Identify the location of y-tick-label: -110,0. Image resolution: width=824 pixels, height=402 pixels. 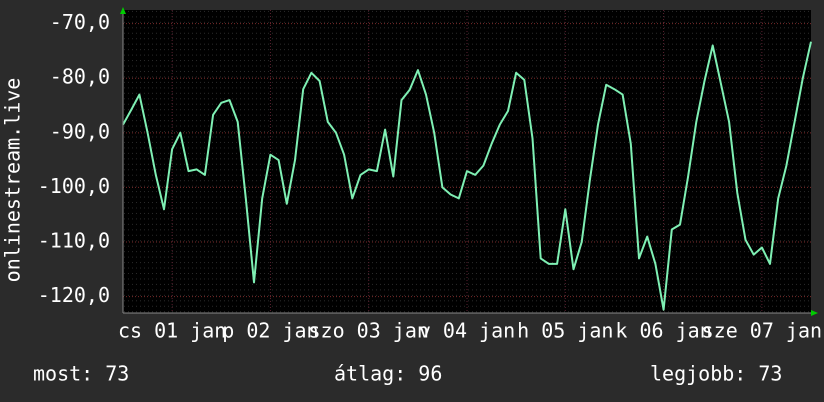
(74, 241).